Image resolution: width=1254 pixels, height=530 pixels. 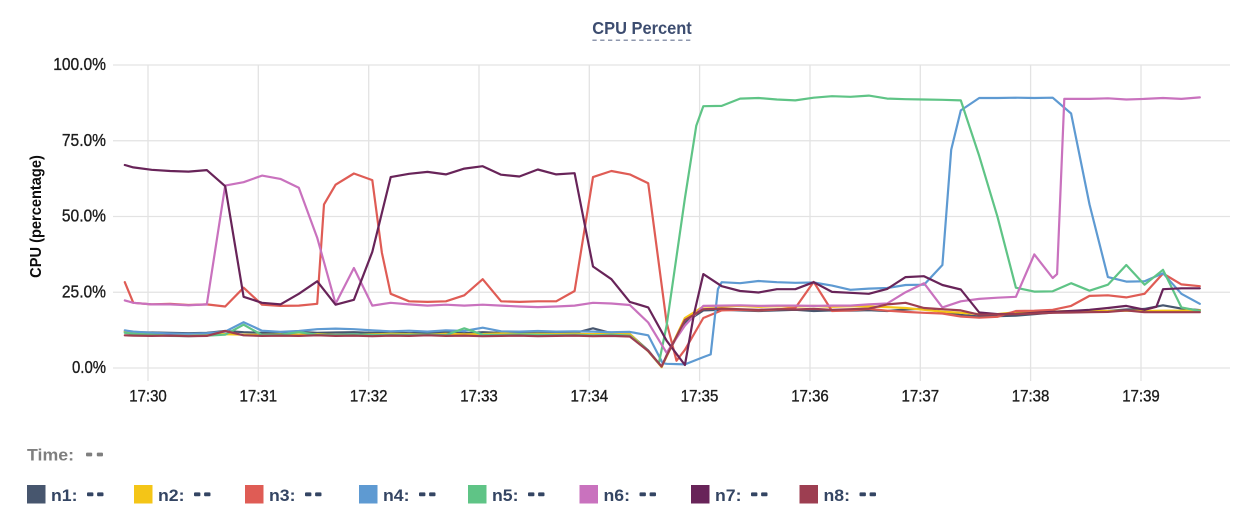 I want to click on svg-text: 17:32, so click(x=369, y=396).